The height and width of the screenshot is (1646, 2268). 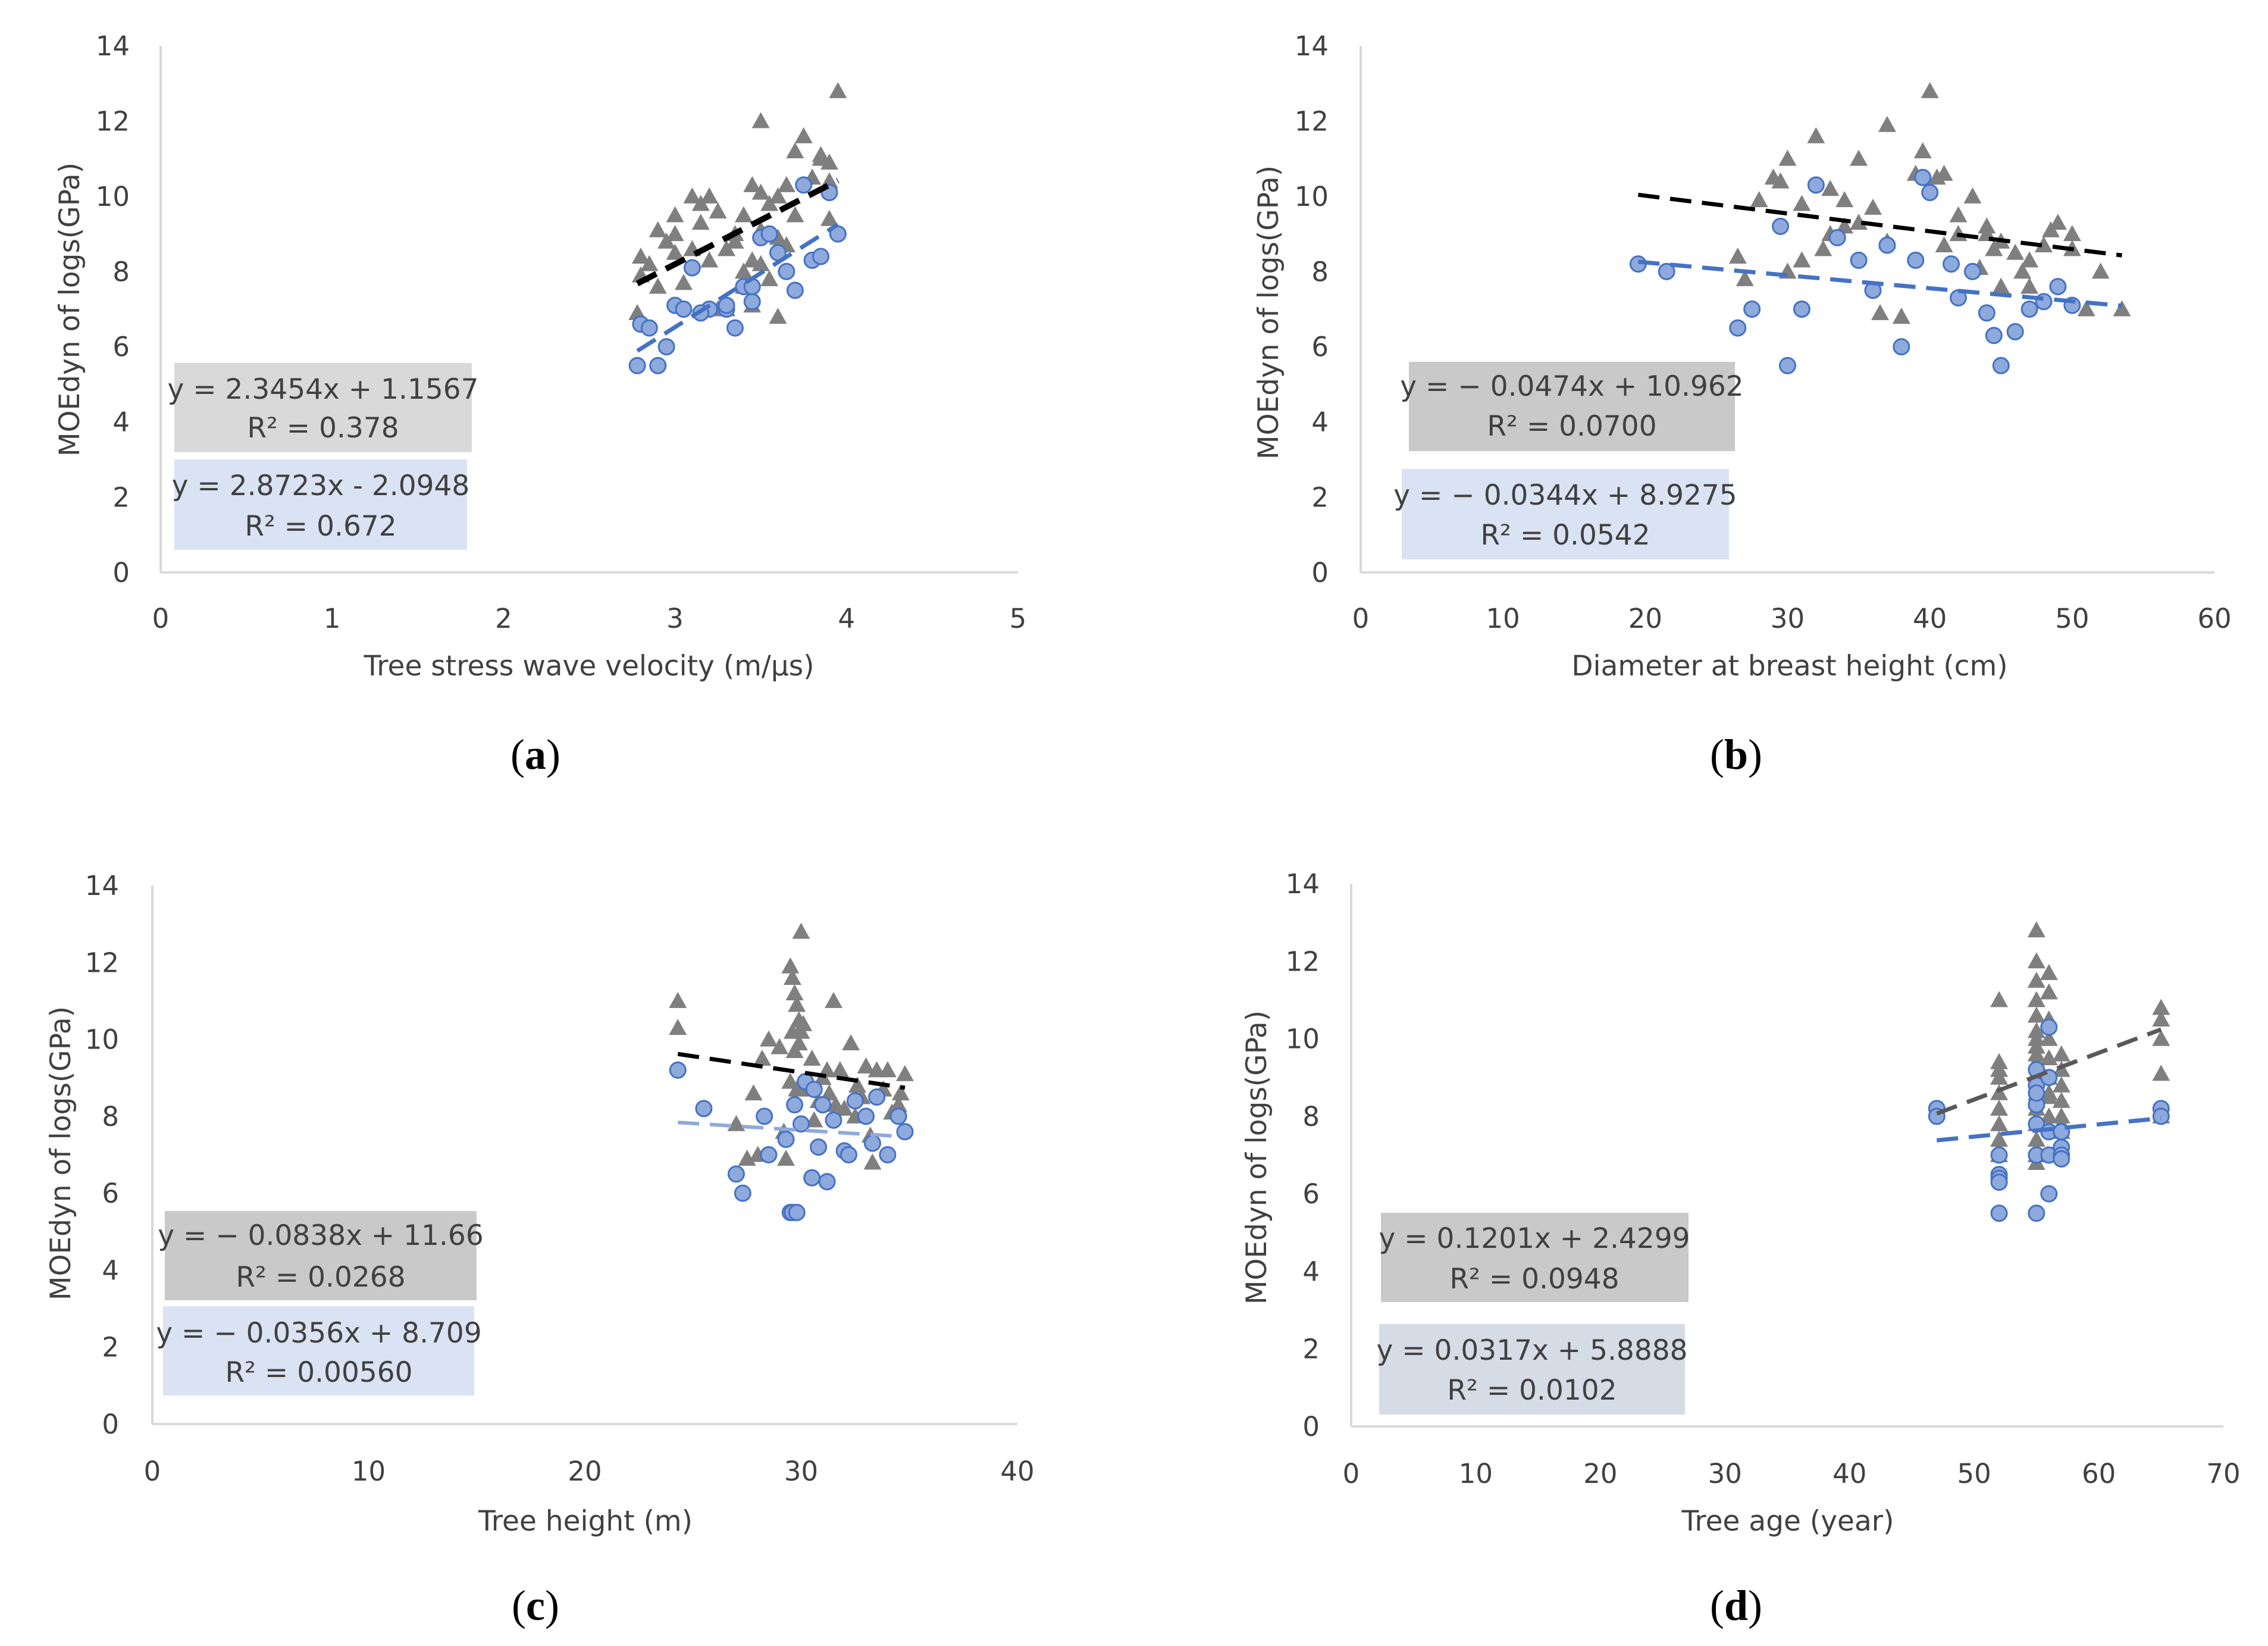 I want to click on annotation-box-0-line1: y = 2.3454x + 1.1567, so click(x=323, y=389).